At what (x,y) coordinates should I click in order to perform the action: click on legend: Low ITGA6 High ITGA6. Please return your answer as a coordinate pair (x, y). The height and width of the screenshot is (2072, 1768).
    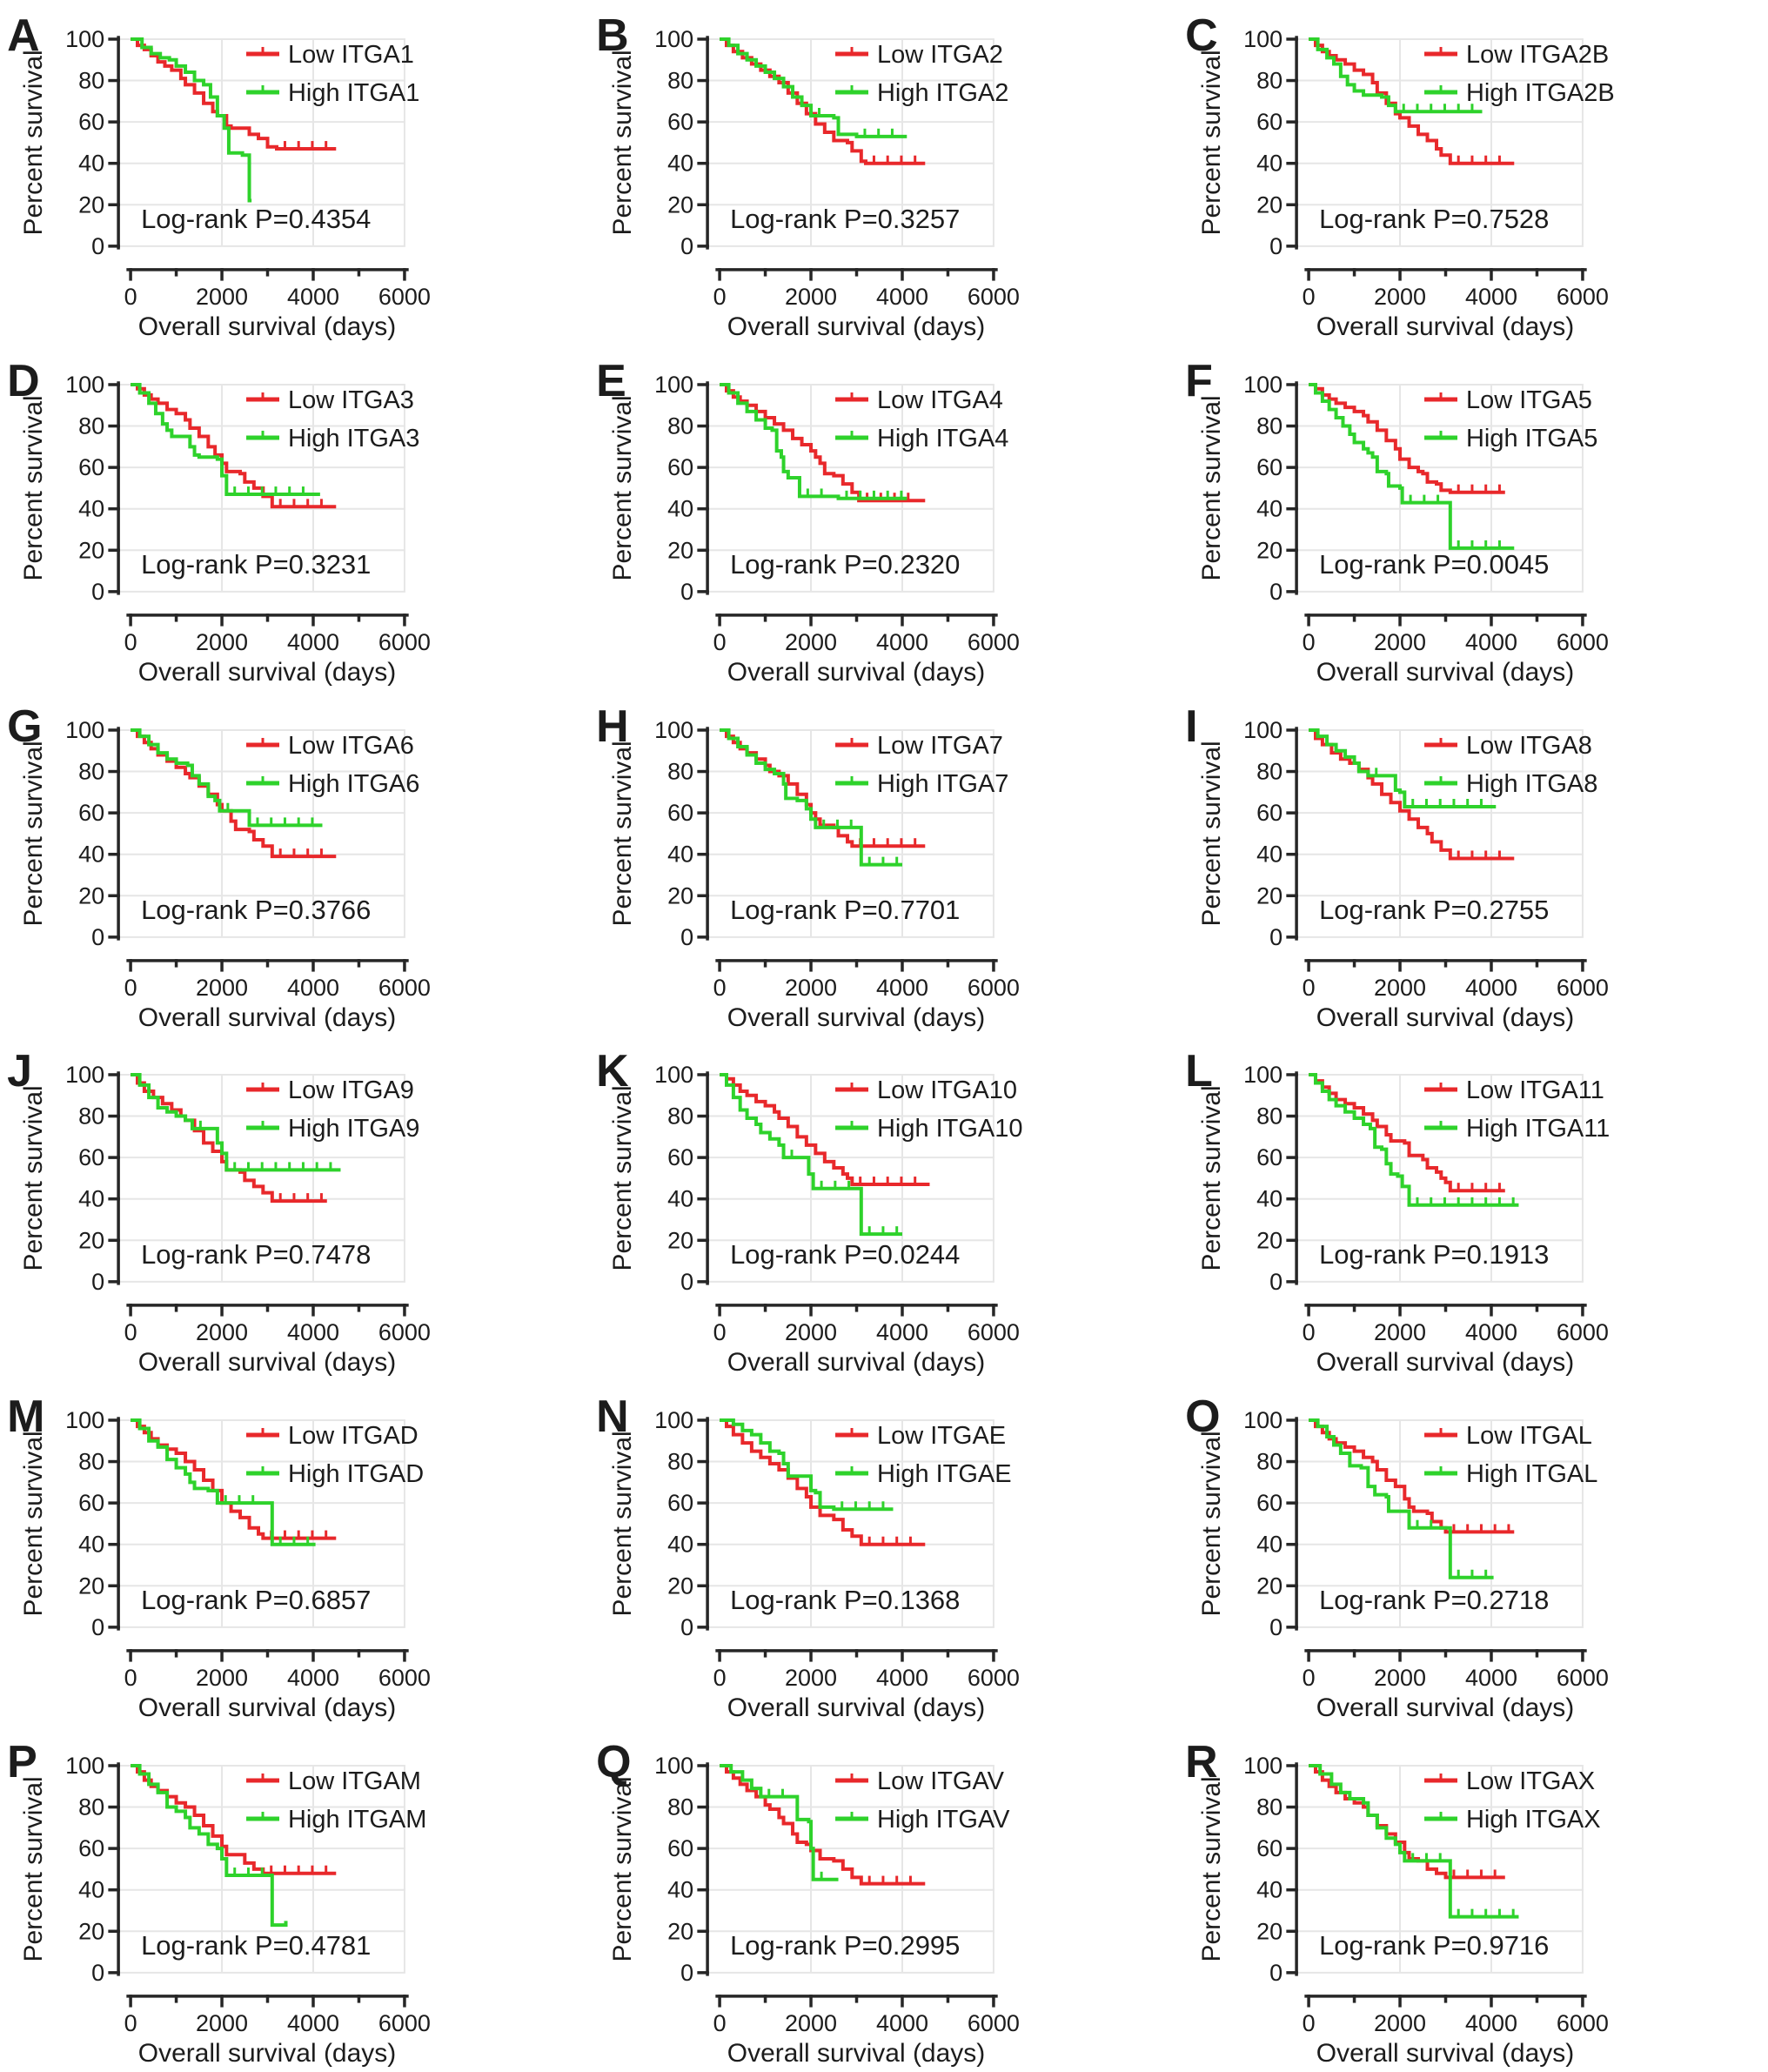
    Looking at the image, I should click on (332, 765).